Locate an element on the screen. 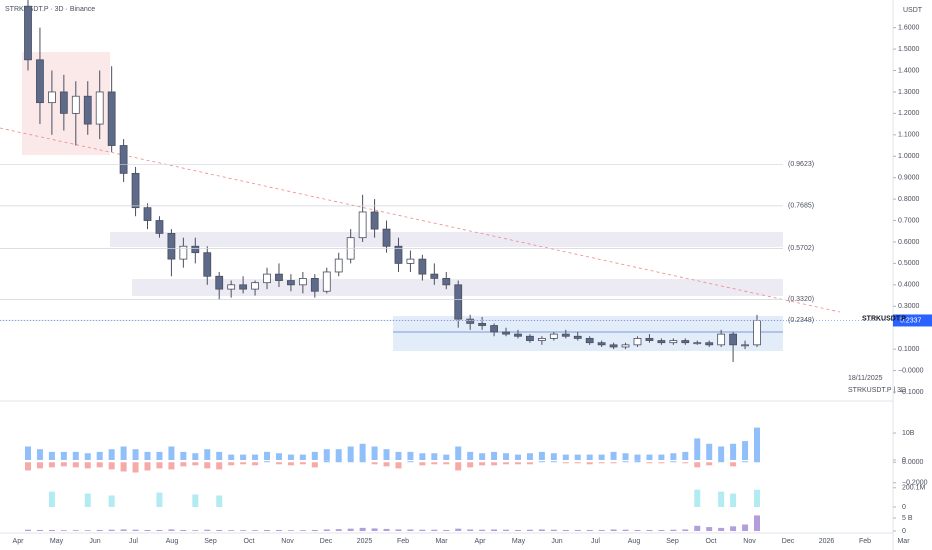 This screenshot has width=932, height=550. x-tick-label: Aug is located at coordinates (634, 541).